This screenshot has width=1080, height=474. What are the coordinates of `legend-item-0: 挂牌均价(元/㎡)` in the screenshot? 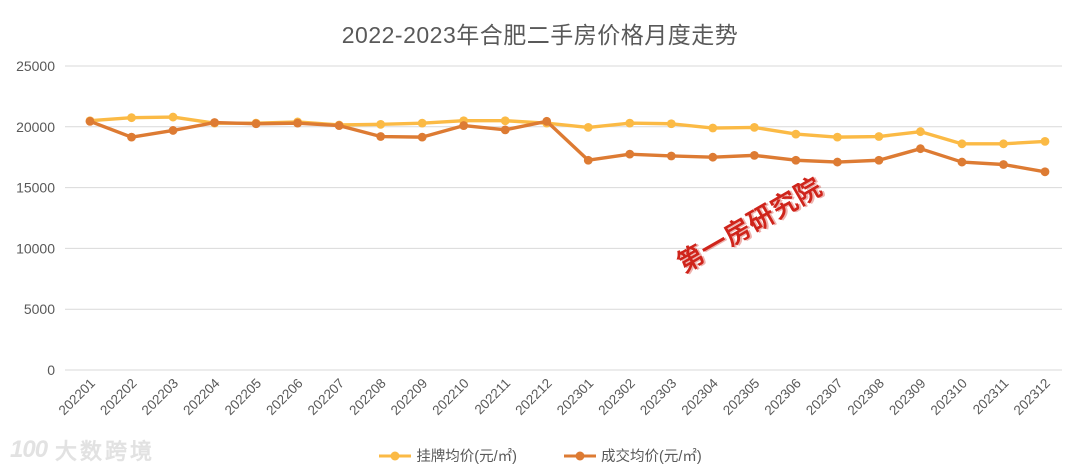 It's located at (447, 455).